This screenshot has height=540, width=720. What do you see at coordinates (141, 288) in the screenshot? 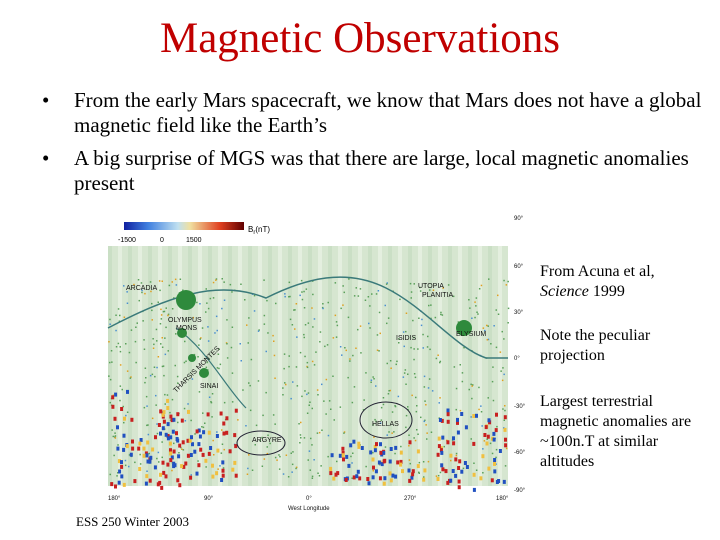
I see `feature-label: ARCADIA` at bounding box center [141, 288].